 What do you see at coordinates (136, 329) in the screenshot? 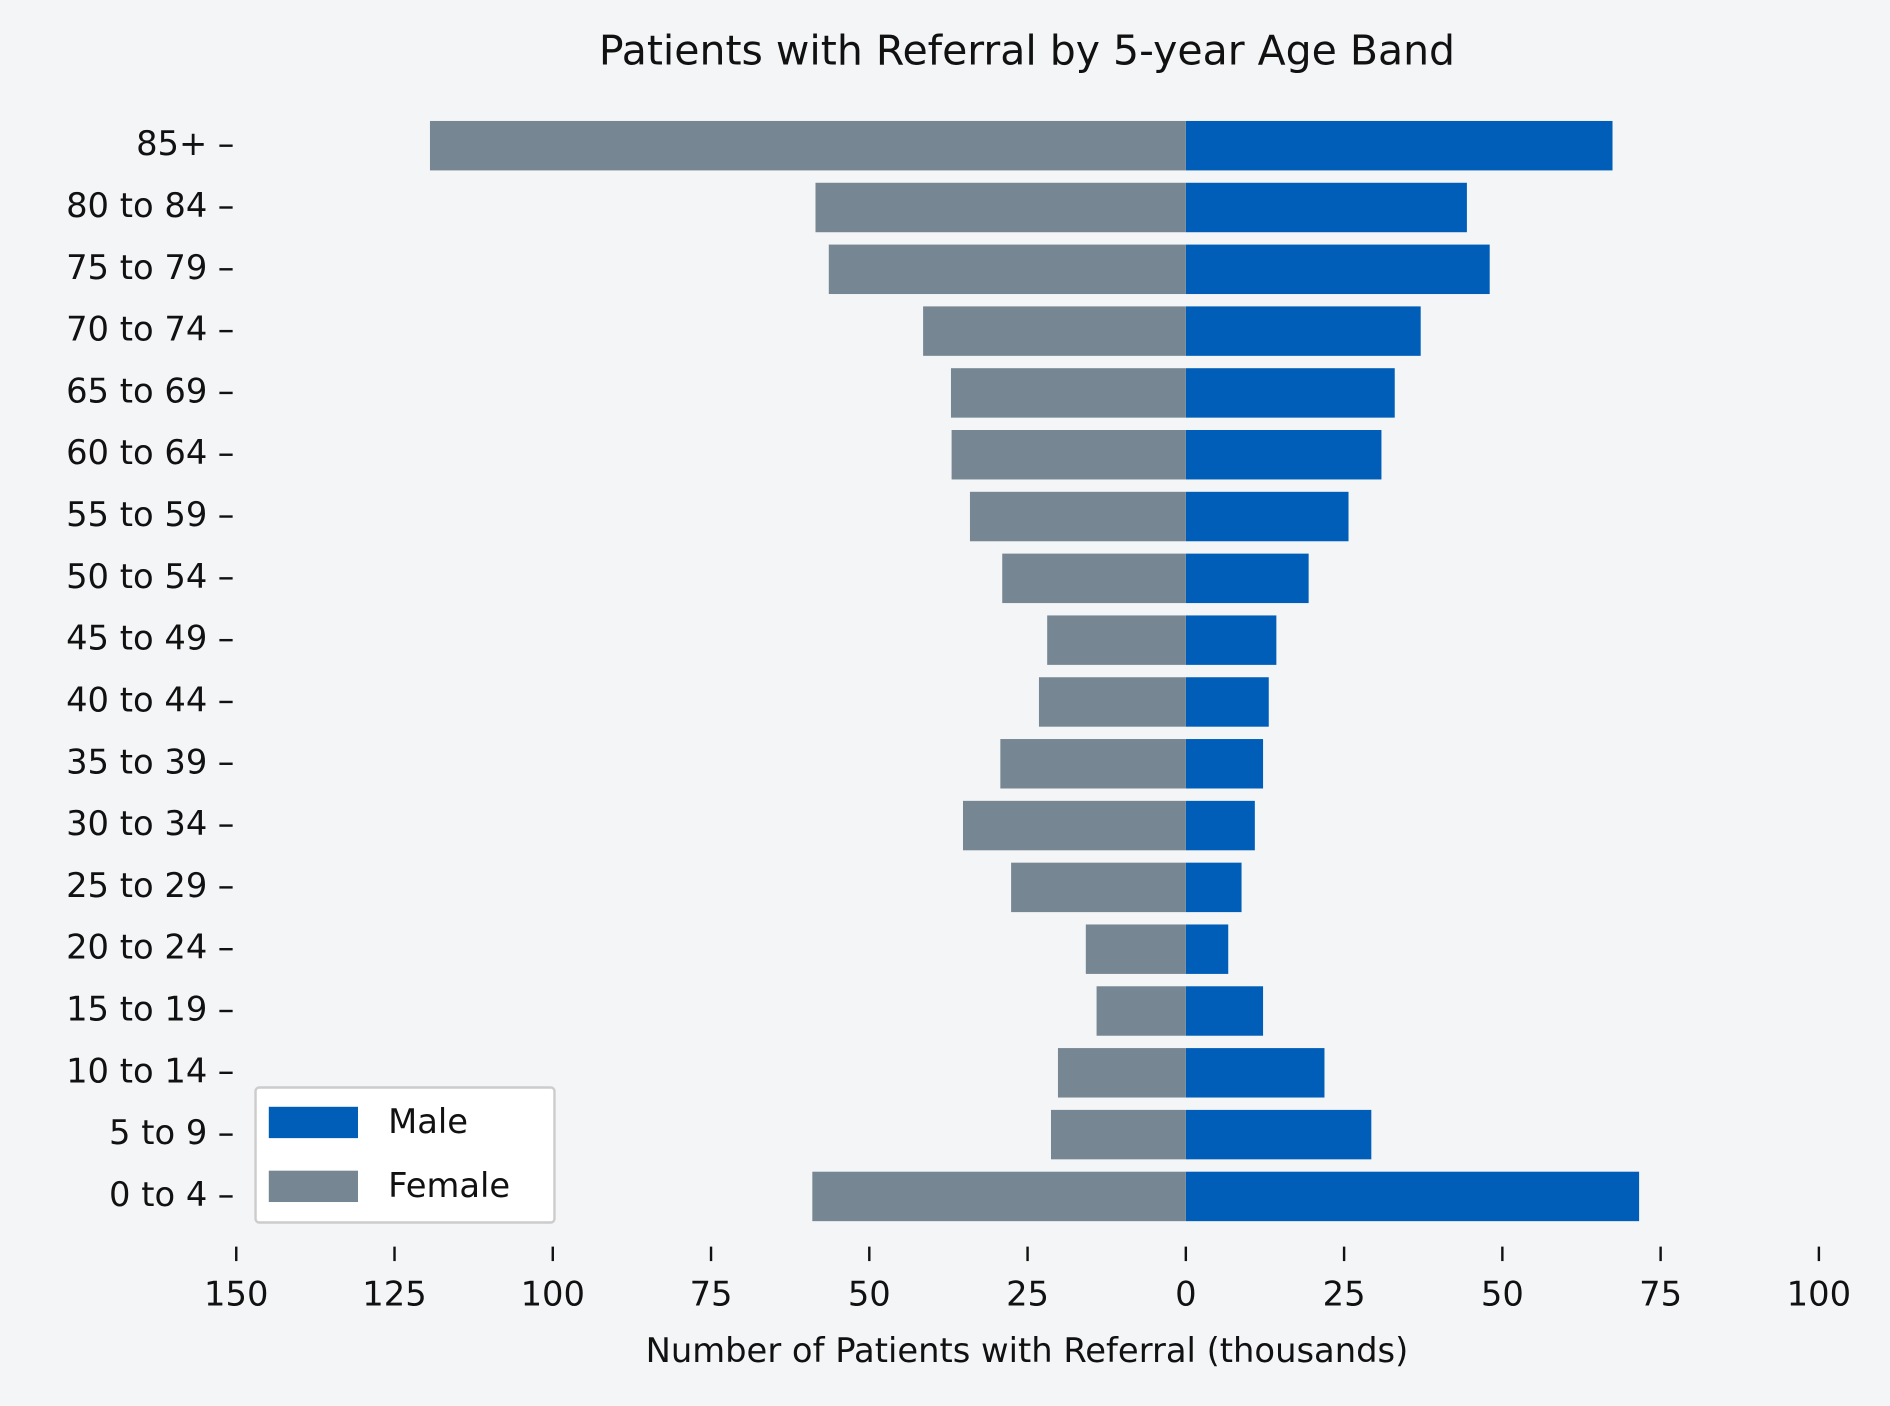
I see `y-tick-label: 70 to 74` at bounding box center [136, 329].